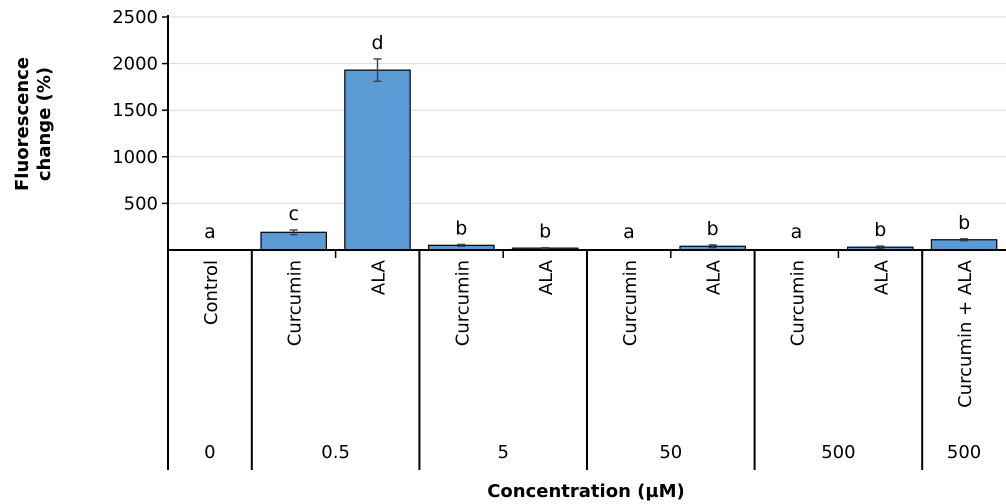 Image resolution: width=1006 pixels, height=504 pixels. Describe the element at coordinates (209, 452) in the screenshot. I see `group-label: 0` at that location.